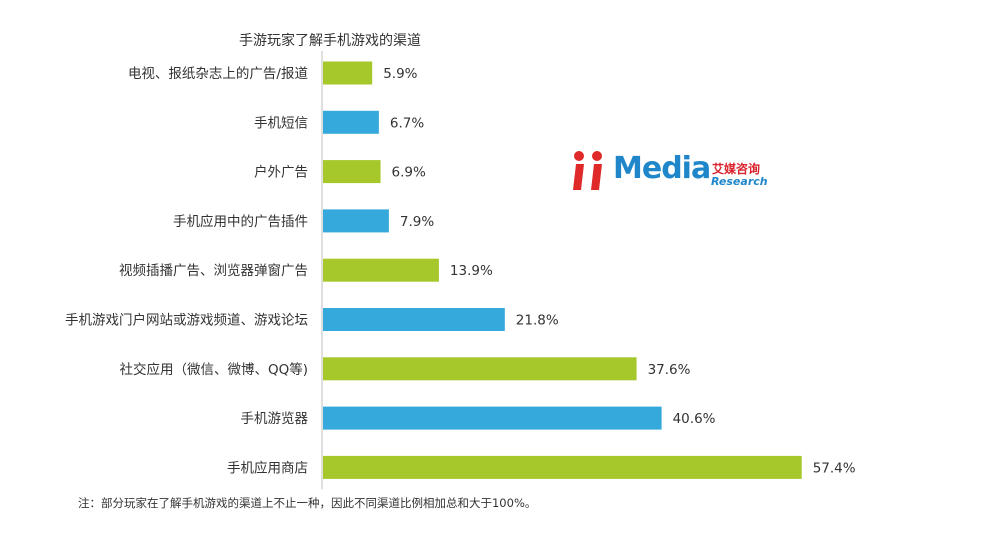  Describe the element at coordinates (834, 468) in the screenshot. I see `value-label: 57.4%` at that location.